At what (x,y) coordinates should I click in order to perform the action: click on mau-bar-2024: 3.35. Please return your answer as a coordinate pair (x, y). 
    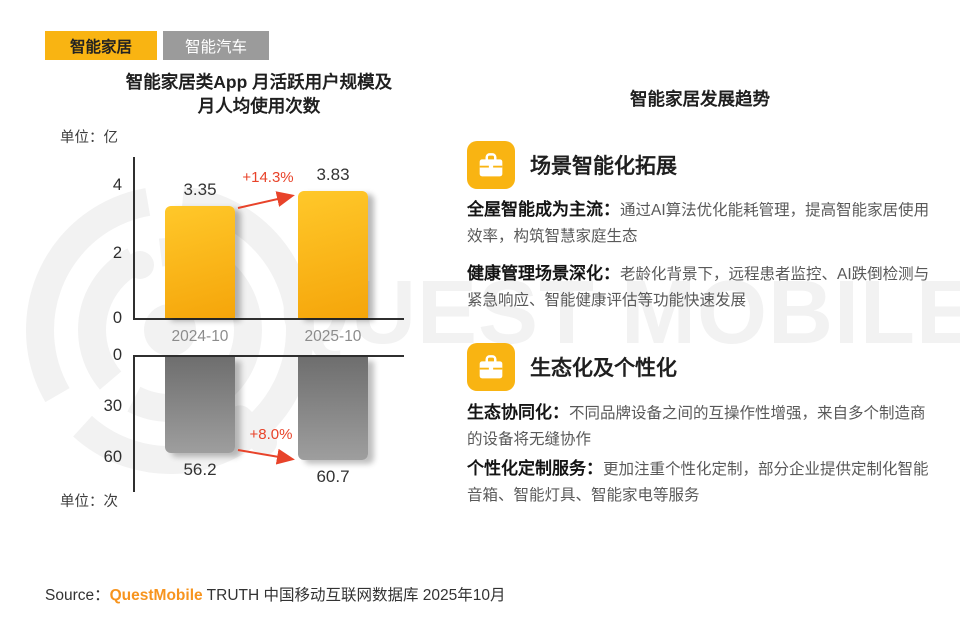
    Looking at the image, I should click on (200, 249).